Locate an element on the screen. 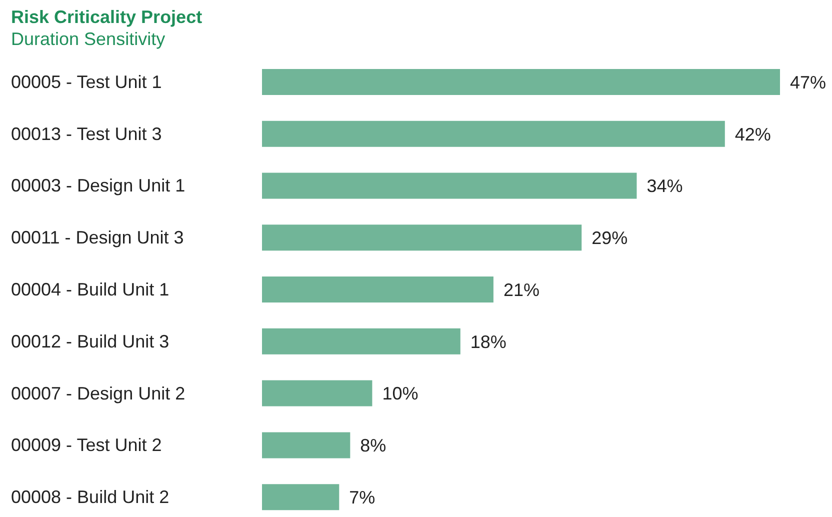 The height and width of the screenshot is (517, 832). y-tick-label: 00008 - Build Unit 2 is located at coordinates (90, 497).